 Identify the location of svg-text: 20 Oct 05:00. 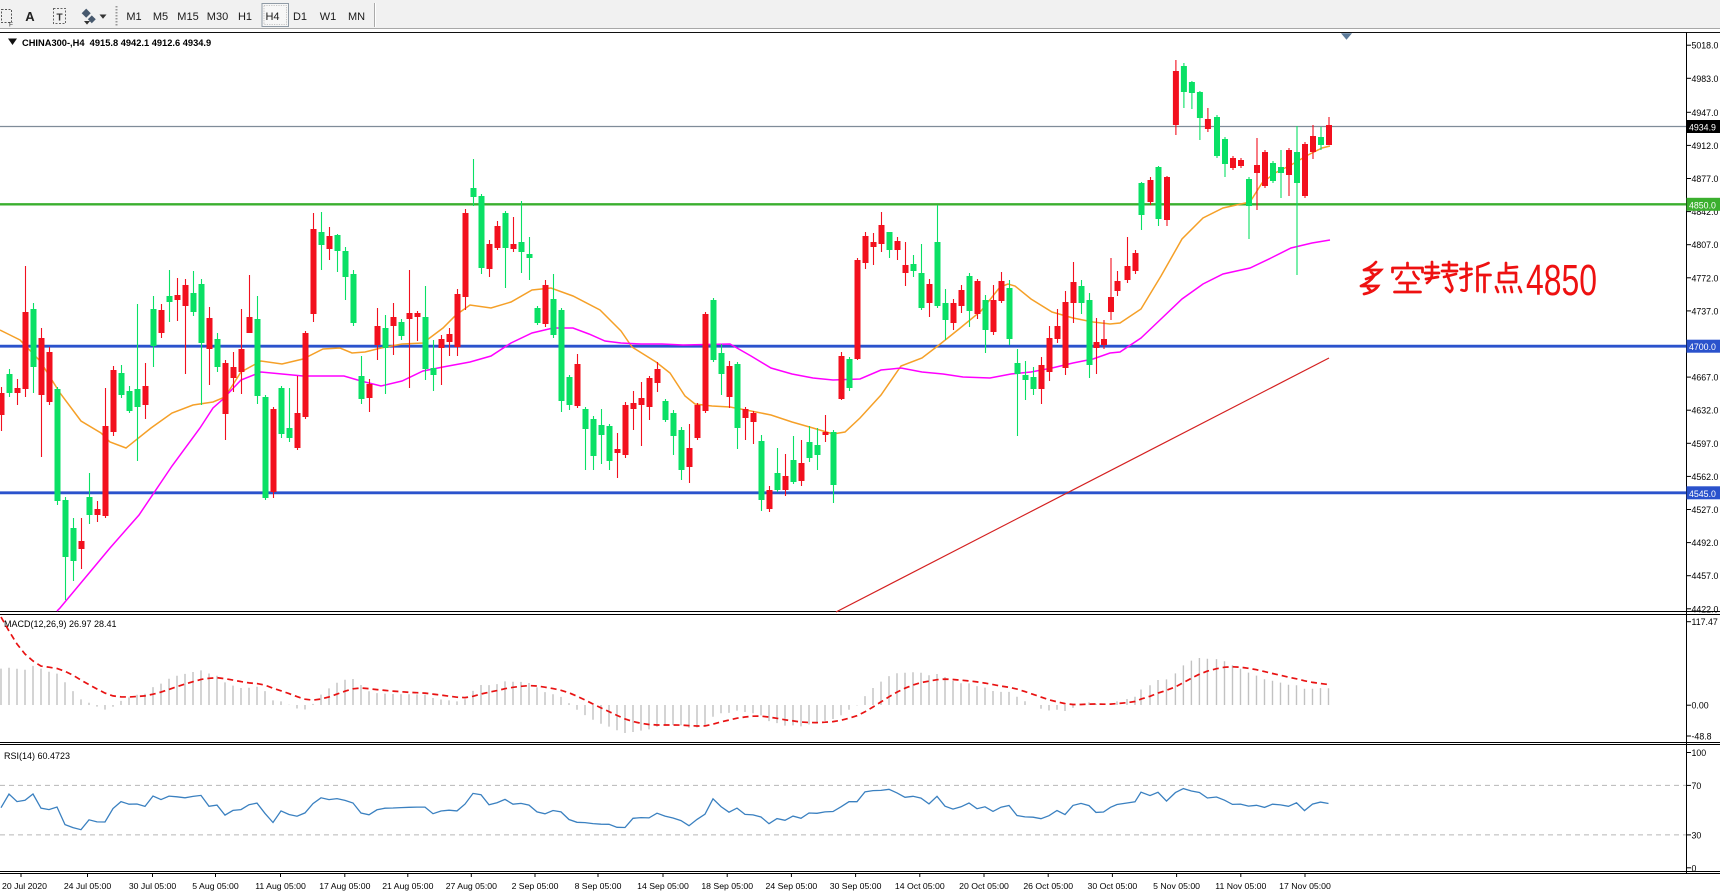
(984, 886).